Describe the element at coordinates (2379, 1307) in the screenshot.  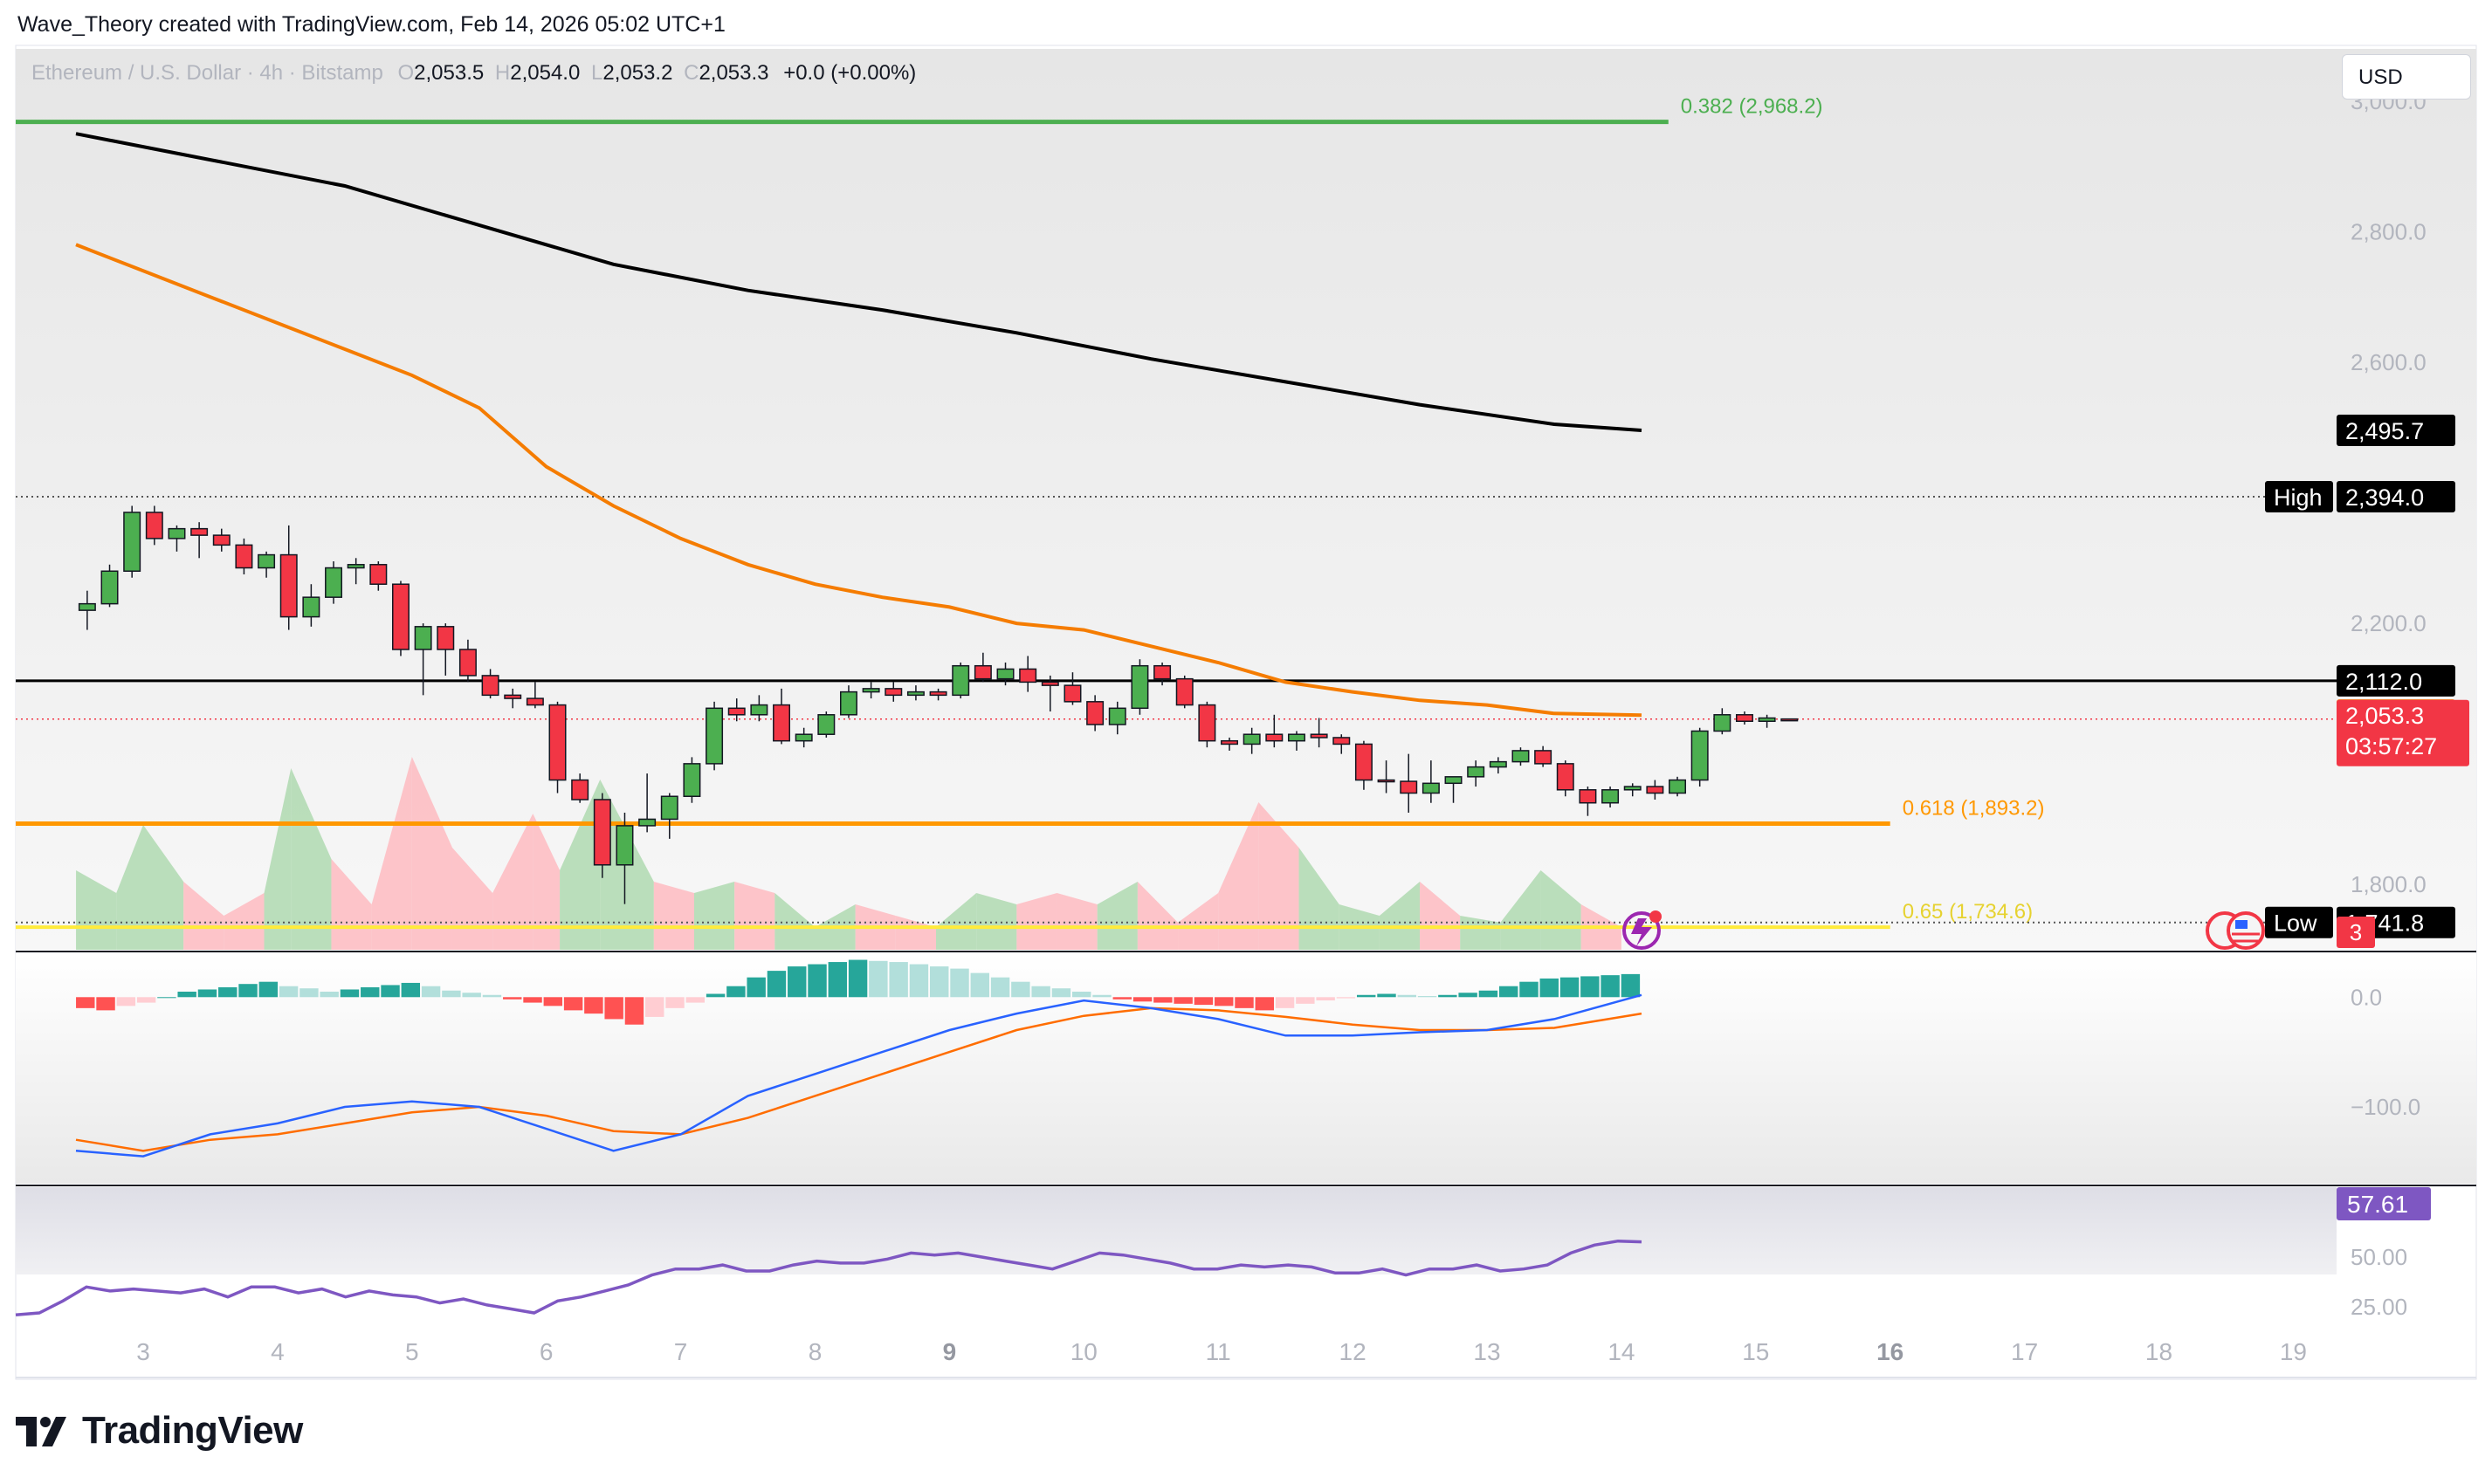
I see `rsi-axis-tick: 25.00` at that location.